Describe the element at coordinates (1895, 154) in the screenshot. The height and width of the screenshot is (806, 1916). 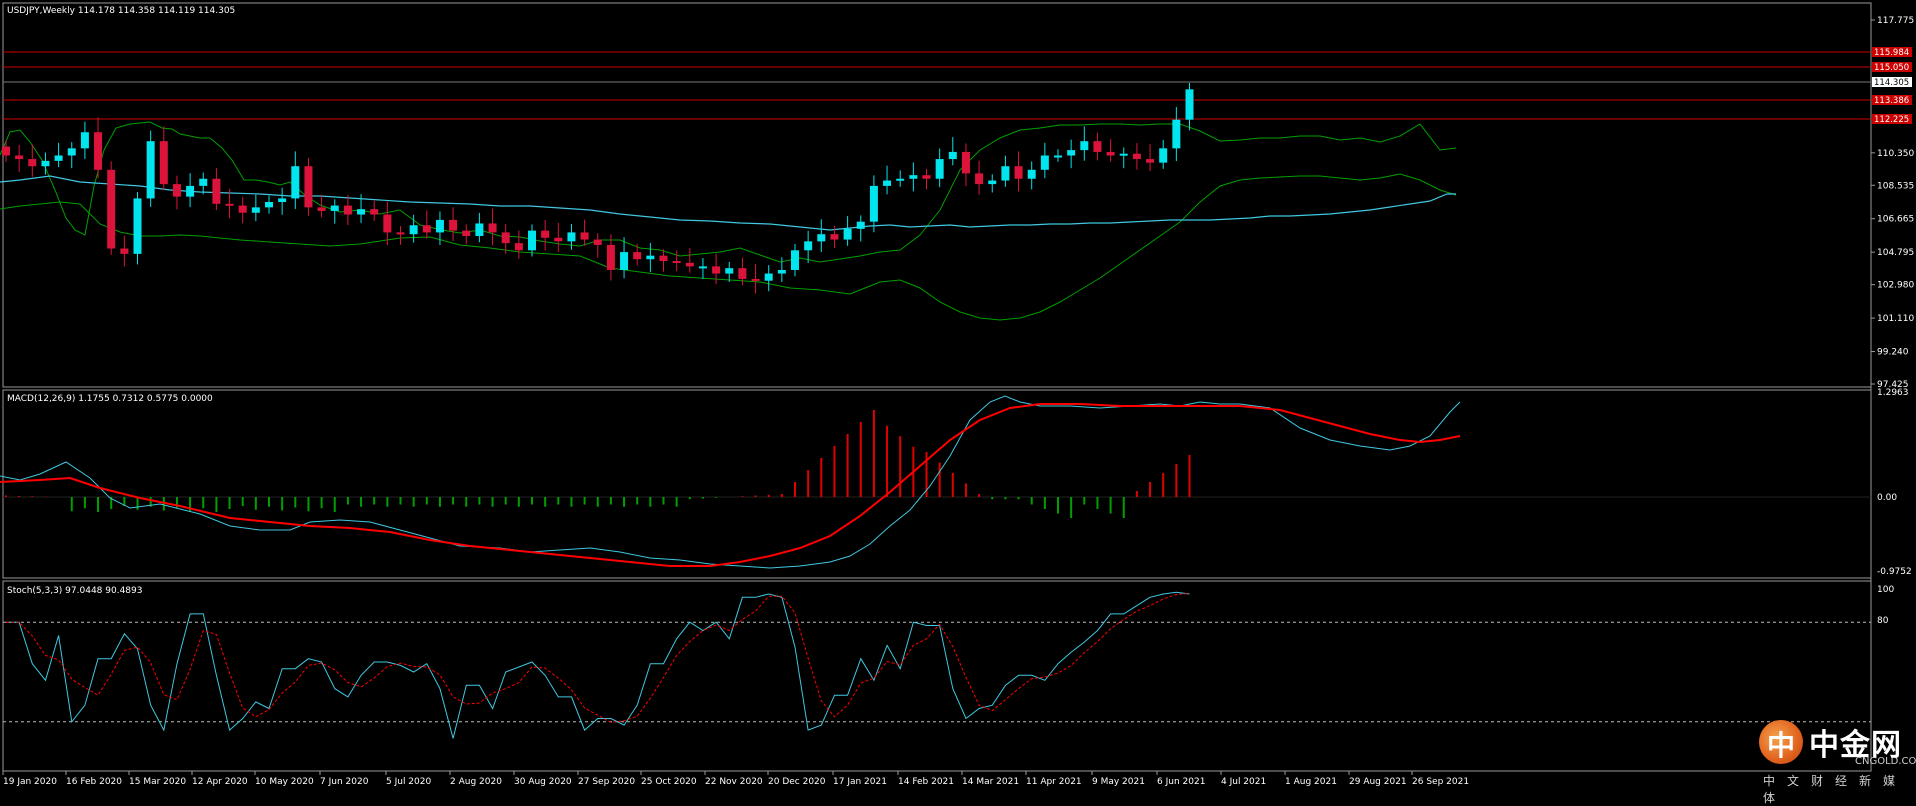
I see `price-axis-label: 110.350` at that location.